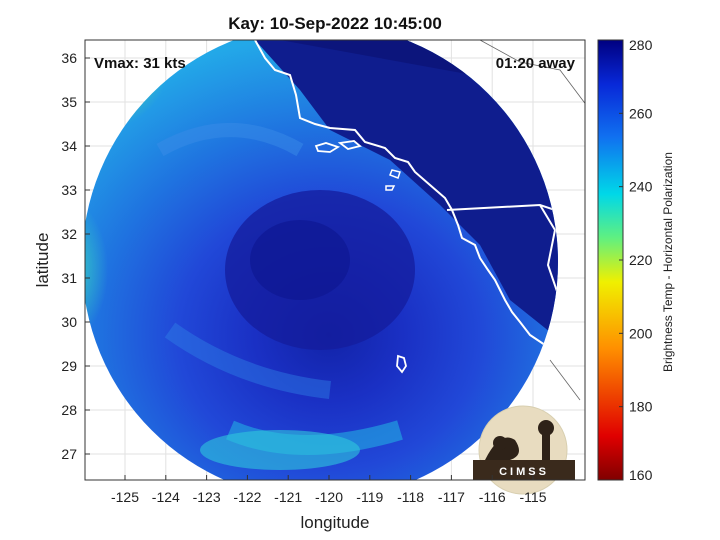 The image size is (720, 540). Describe the element at coordinates (410, 497) in the screenshot. I see `x-tick-label: -118` at that location.